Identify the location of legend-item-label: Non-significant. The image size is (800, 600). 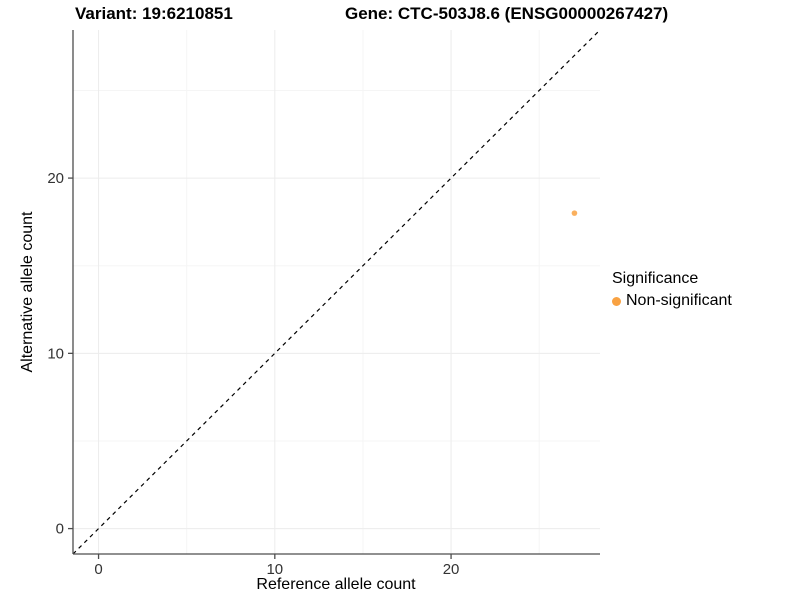
(679, 300).